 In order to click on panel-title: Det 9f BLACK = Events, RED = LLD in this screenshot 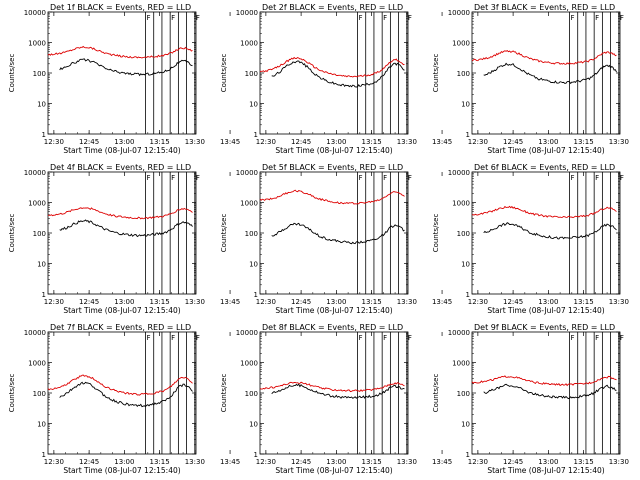, I will do `click(544, 327)`.